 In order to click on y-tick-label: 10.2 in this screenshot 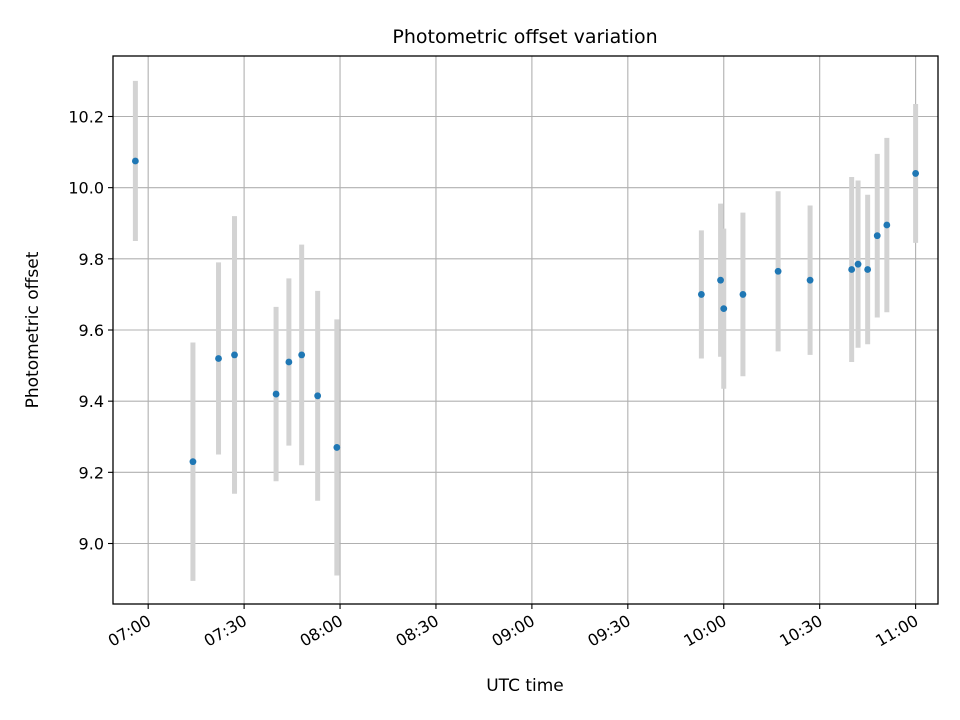, I will do `click(86, 116)`.